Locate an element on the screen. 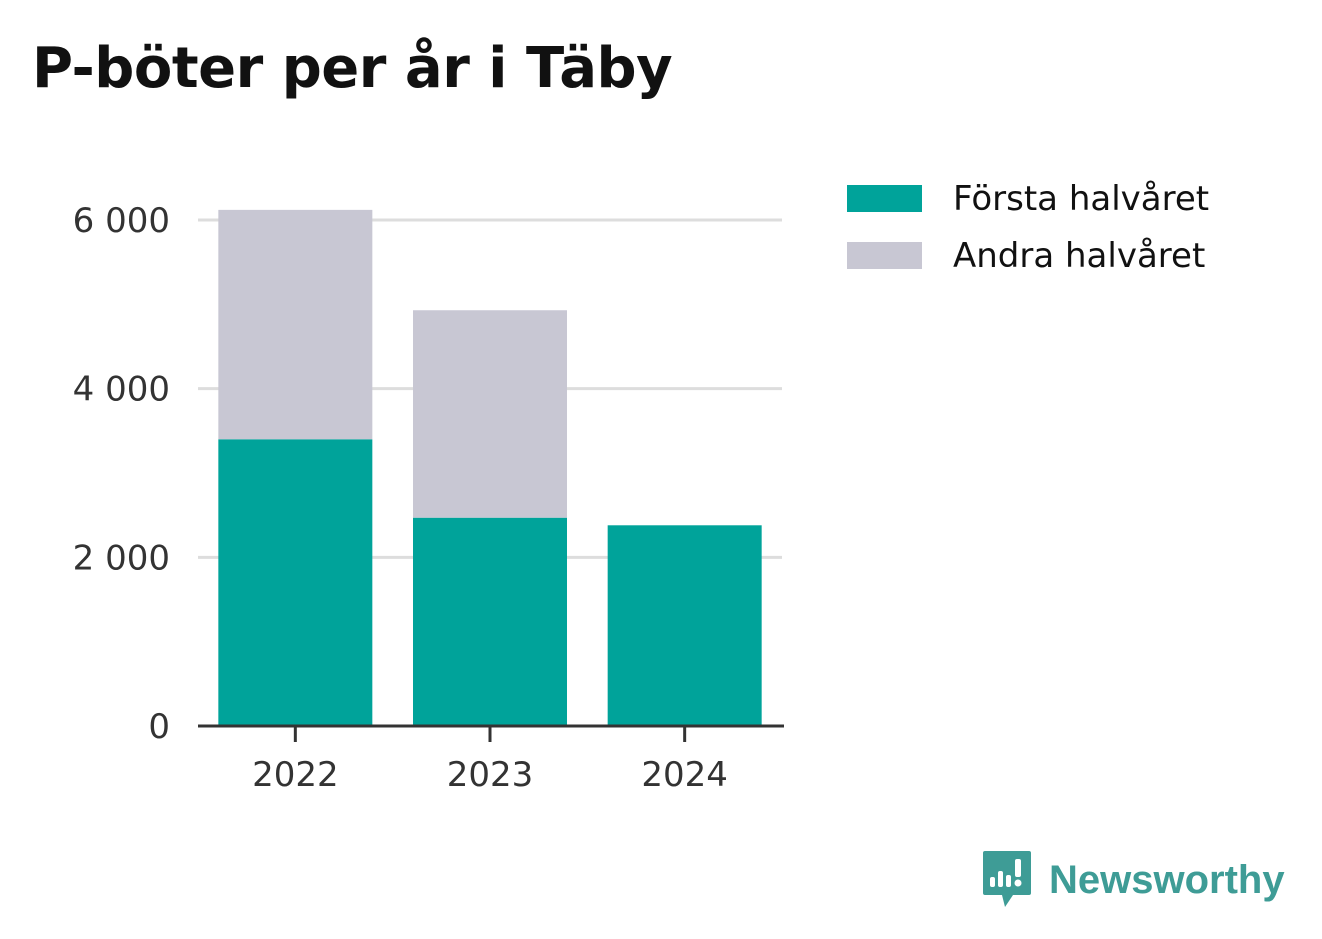 The image size is (1322, 939). y-tick-label: 4 000 is located at coordinates (121, 390).